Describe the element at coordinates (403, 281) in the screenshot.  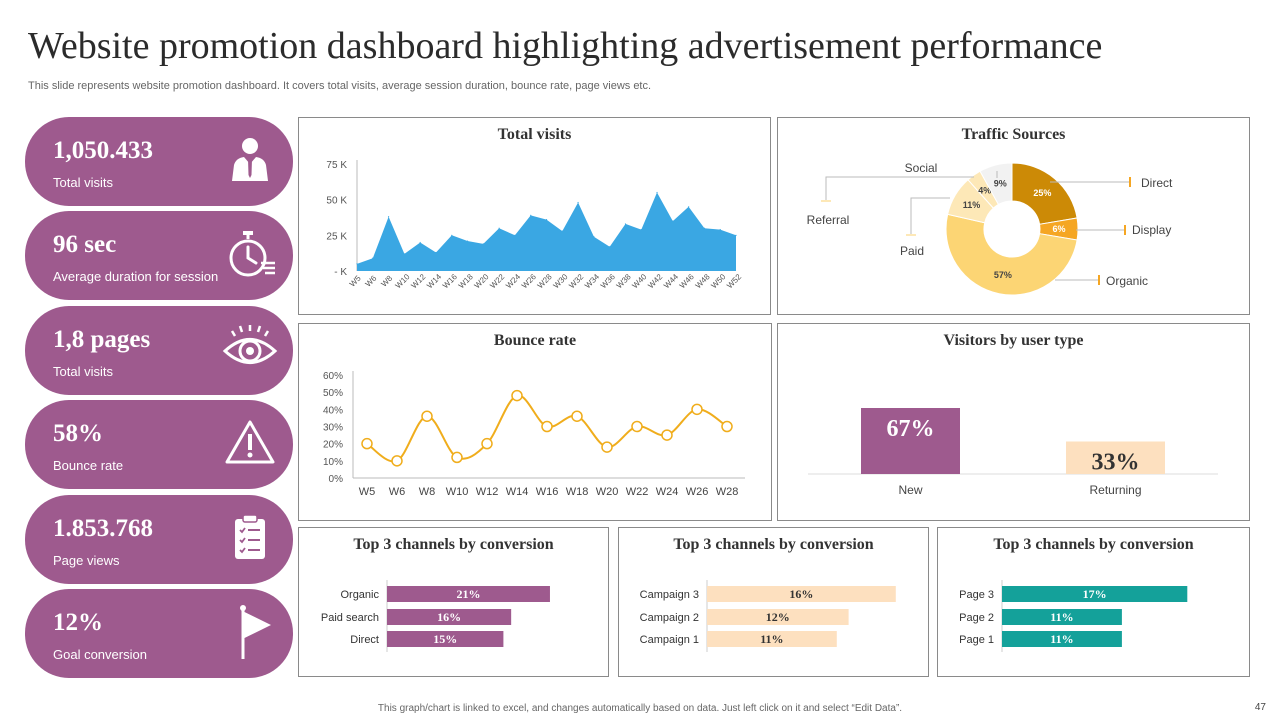
I see `x-tick-label: W10` at that location.